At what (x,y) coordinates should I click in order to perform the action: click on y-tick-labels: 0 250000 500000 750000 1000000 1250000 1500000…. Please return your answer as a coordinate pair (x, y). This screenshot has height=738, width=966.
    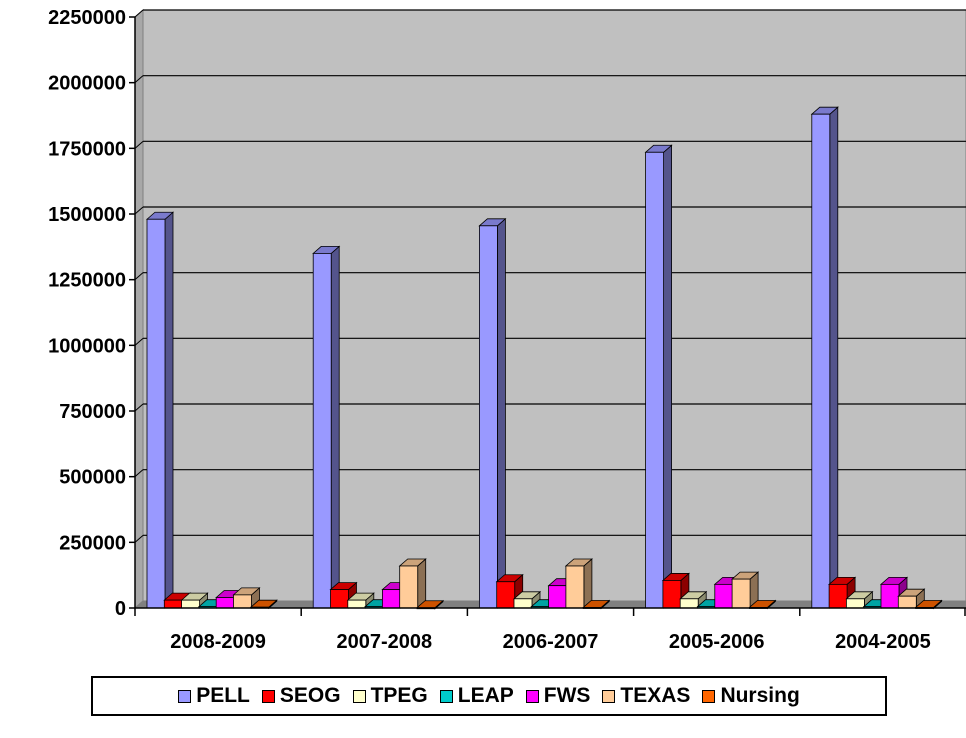
    Looking at the image, I should click on (87, 313).